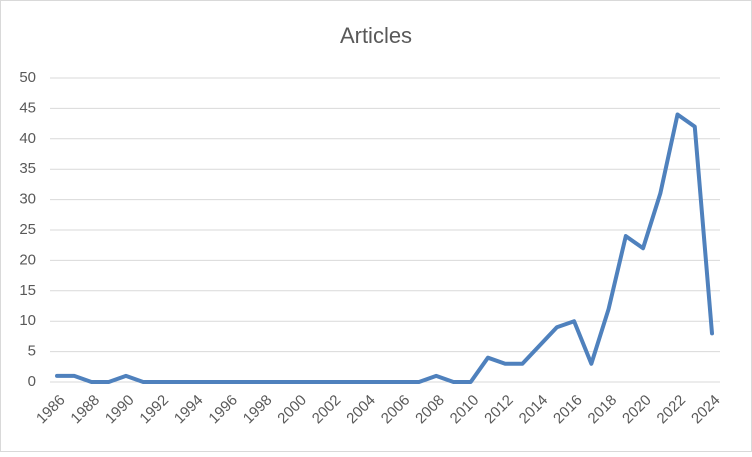 The image size is (752, 457). What do you see at coordinates (27, 168) in the screenshot?
I see `y-tick-label: 35` at bounding box center [27, 168].